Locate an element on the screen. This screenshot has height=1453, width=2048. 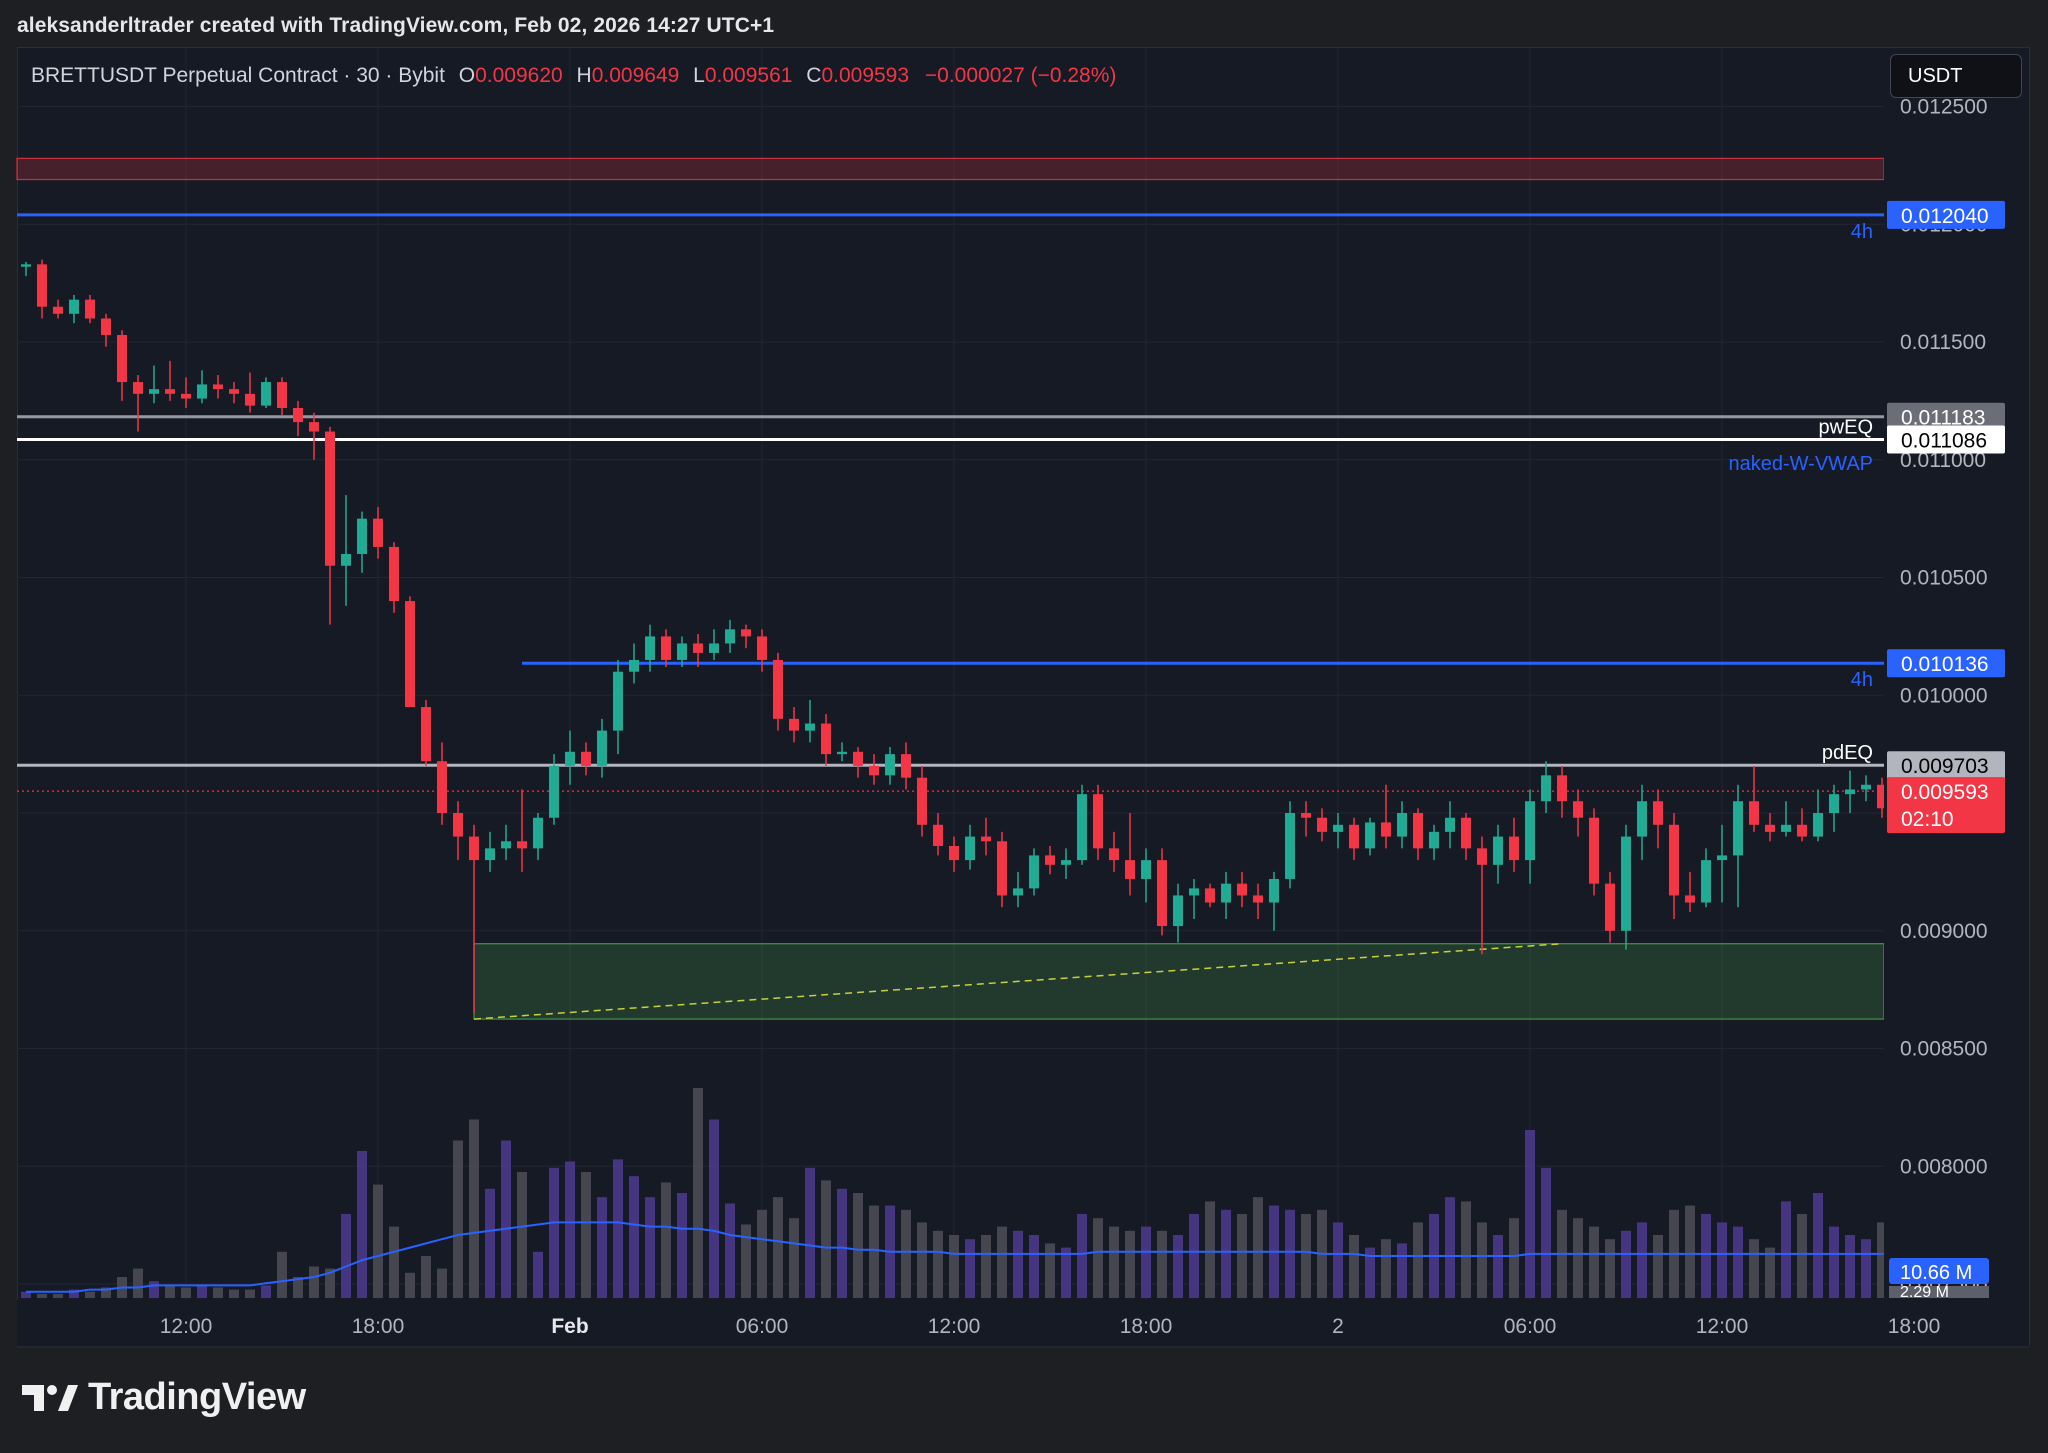
high-value: 0.009649 is located at coordinates (635, 75).